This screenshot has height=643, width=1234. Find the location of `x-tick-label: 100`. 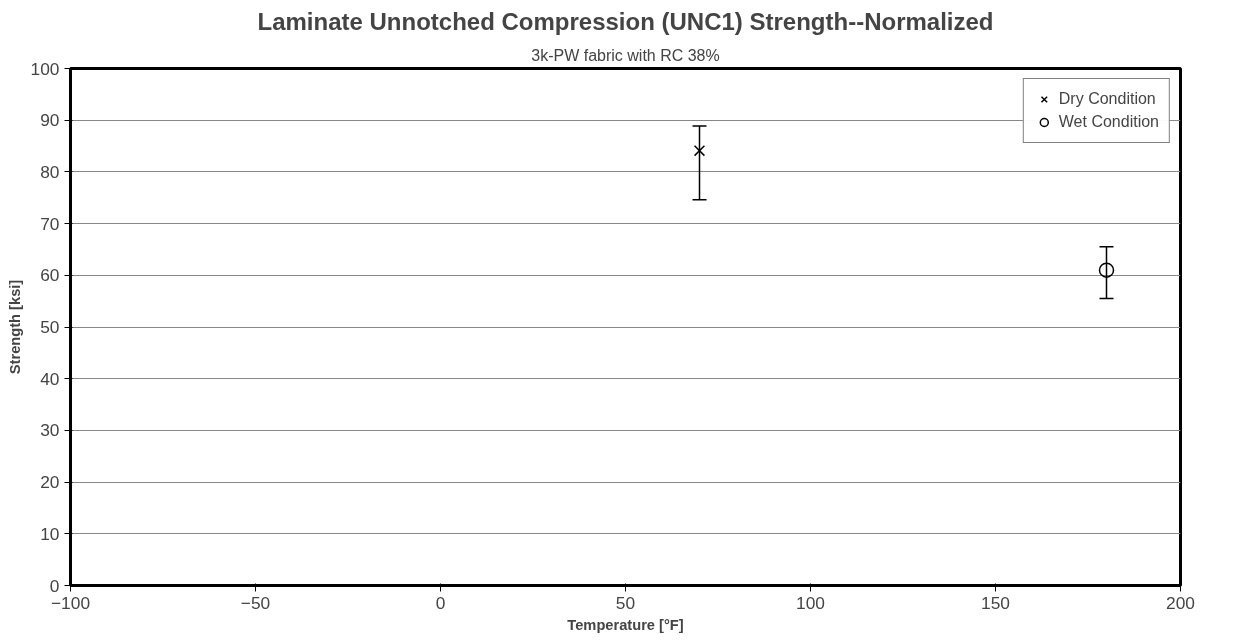

x-tick-label: 100 is located at coordinates (810, 602).